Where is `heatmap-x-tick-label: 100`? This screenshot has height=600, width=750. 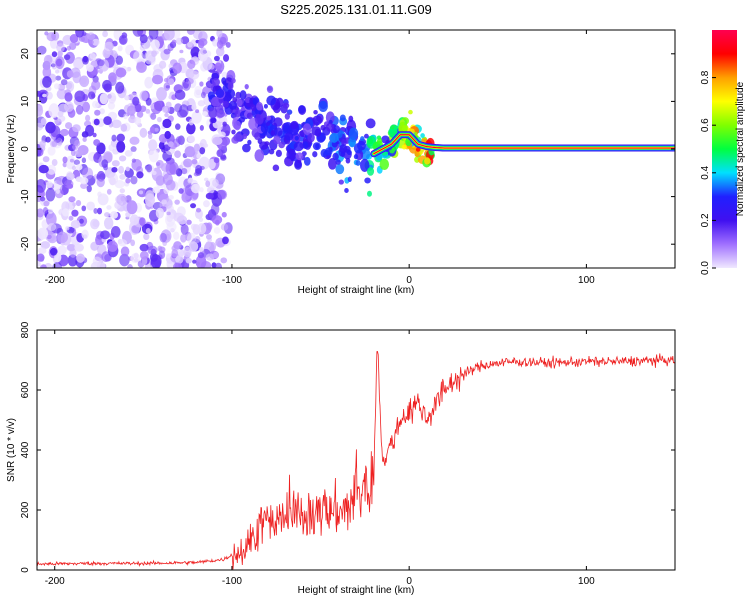 heatmap-x-tick-label: 100 is located at coordinates (586, 280).